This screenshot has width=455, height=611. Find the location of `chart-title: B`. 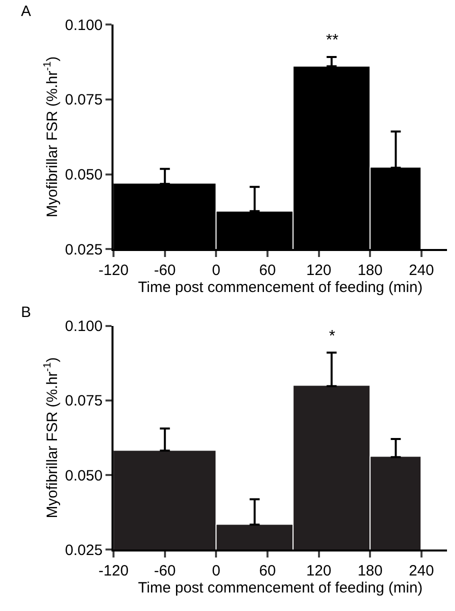

chart-title: B is located at coordinates (26, 312).